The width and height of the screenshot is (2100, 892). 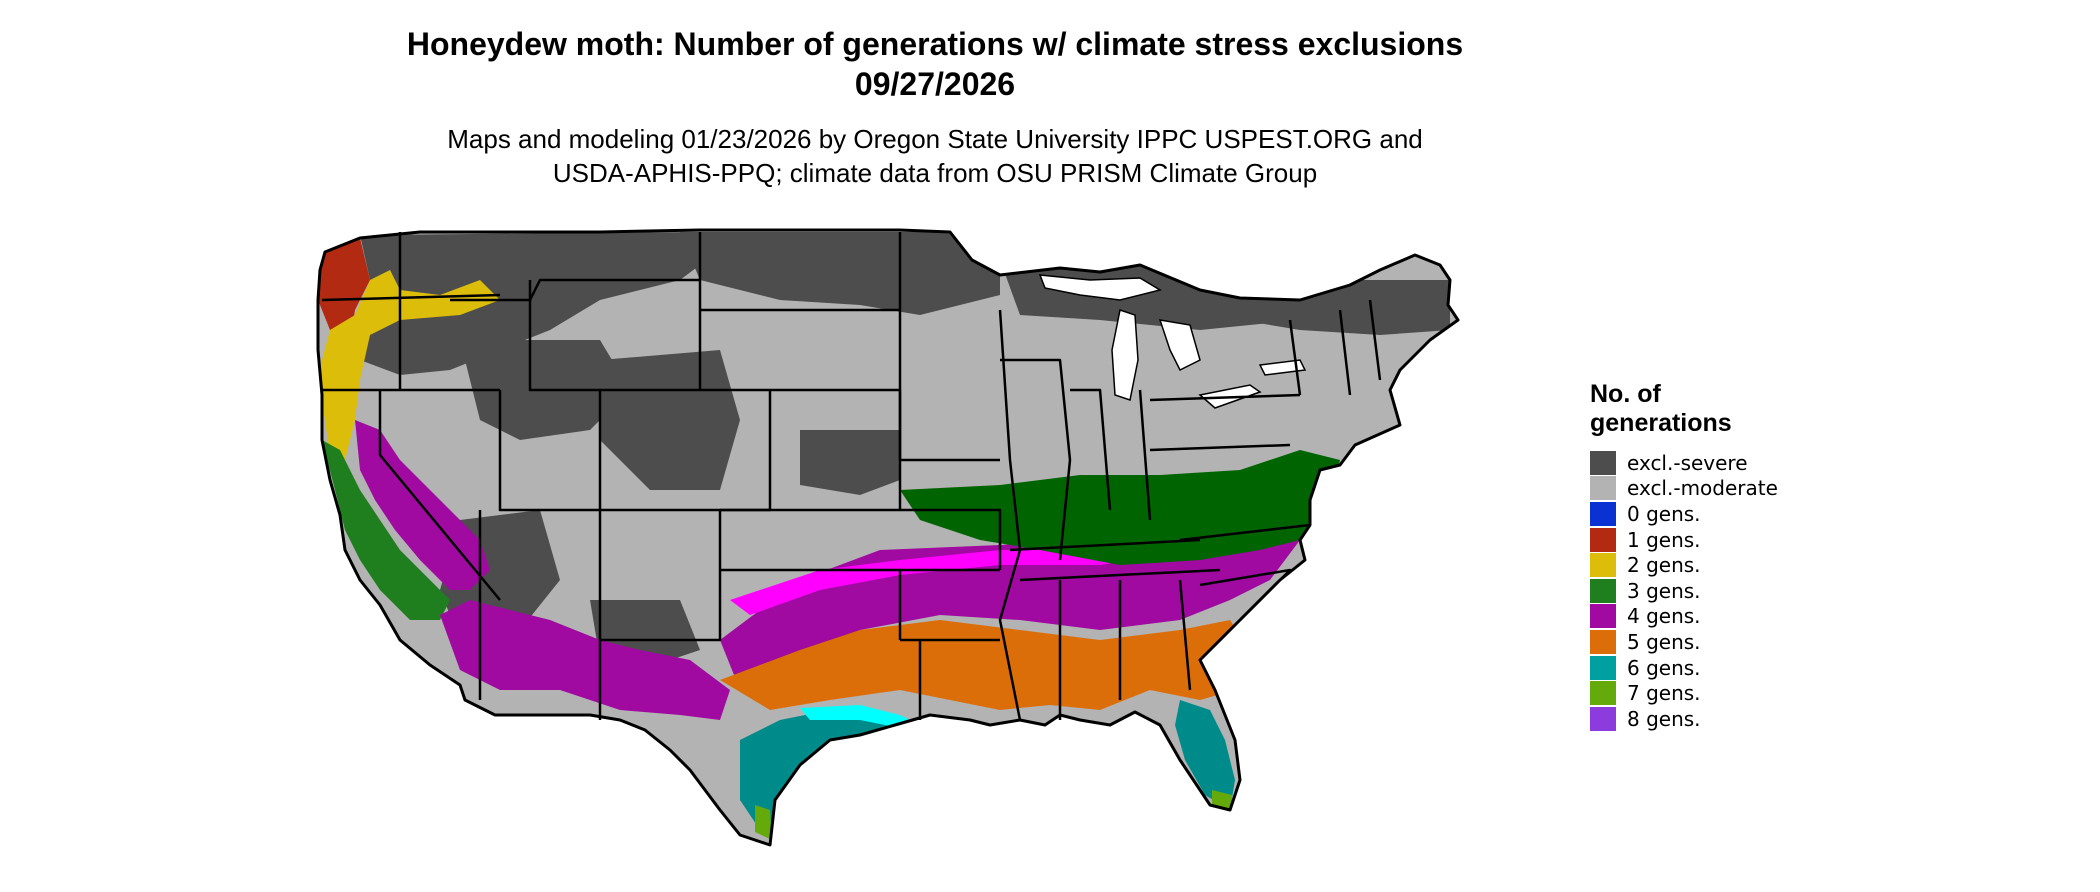 What do you see at coordinates (1282, 367) in the screenshot?
I see `lake-ontario` at bounding box center [1282, 367].